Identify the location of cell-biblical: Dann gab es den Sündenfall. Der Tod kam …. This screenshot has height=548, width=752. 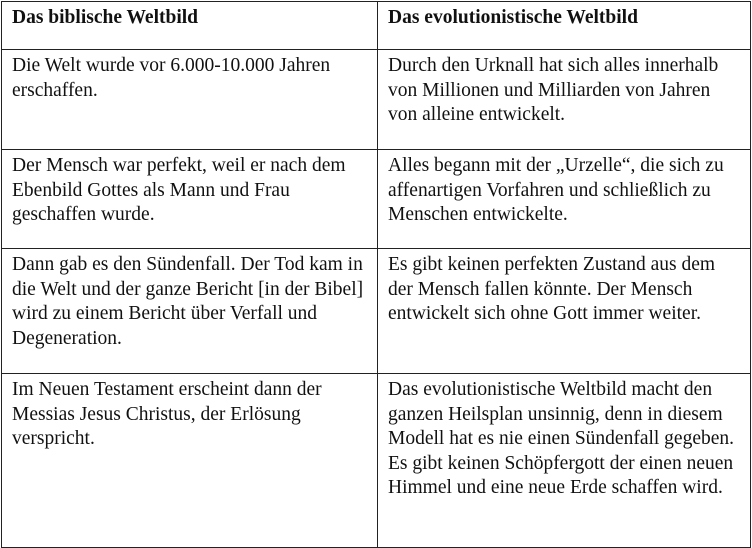
(189, 311).